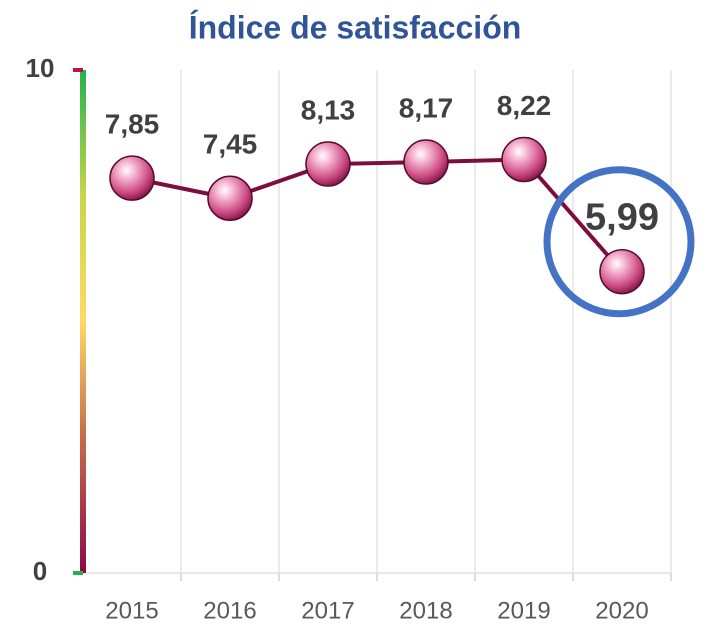 This screenshot has width=713, height=628. I want to click on data-label: 8,22, so click(524, 105).